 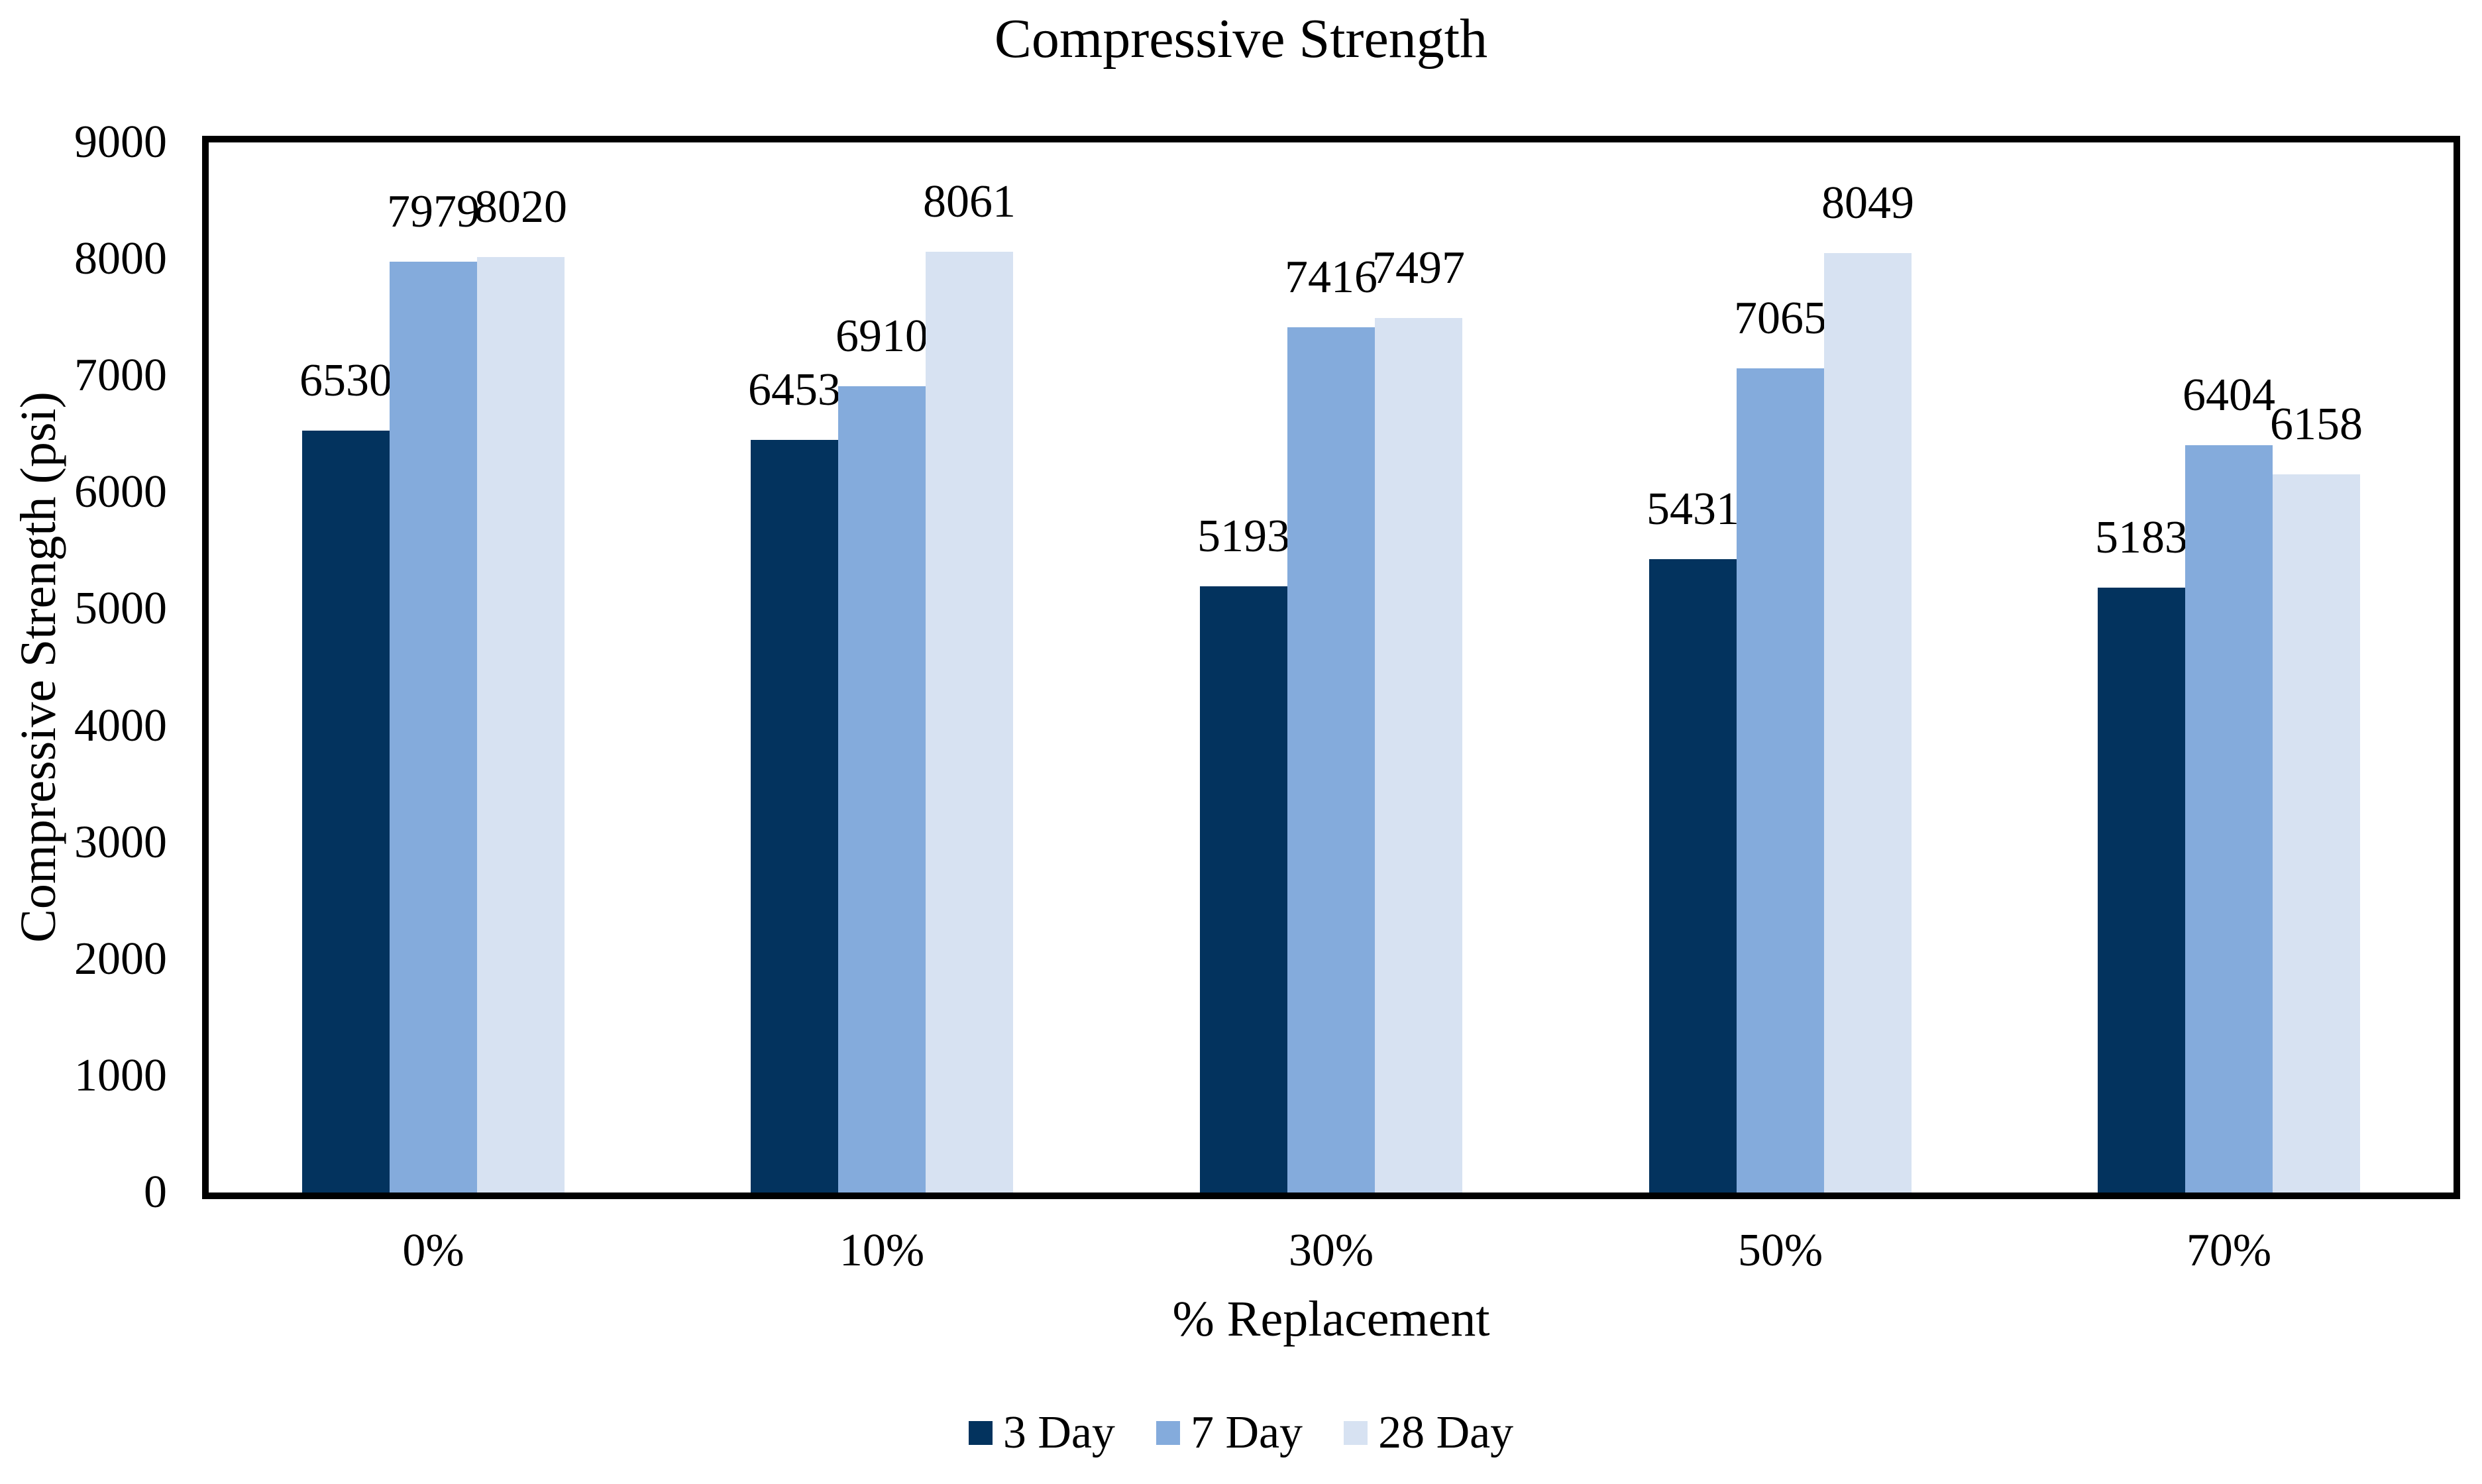 I want to click on legend-item-7-day: 7 Day, so click(x=1229, y=1433).